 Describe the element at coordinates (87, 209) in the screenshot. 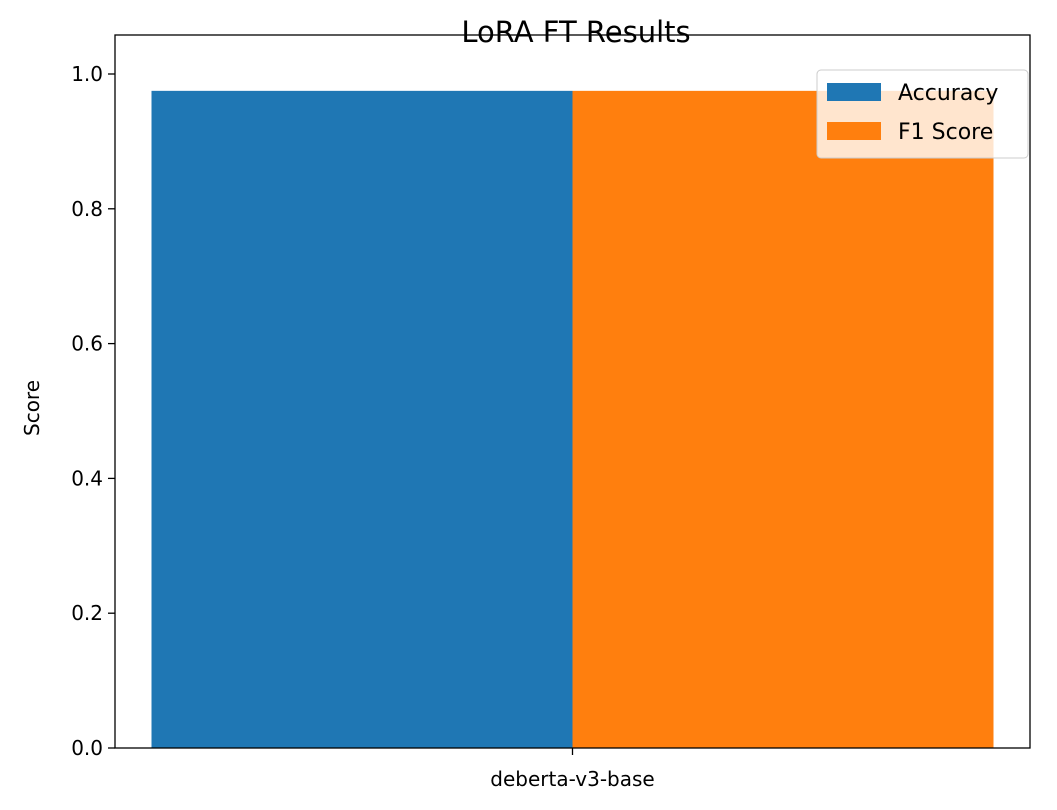

I see `y-tick-label: 0.8` at that location.